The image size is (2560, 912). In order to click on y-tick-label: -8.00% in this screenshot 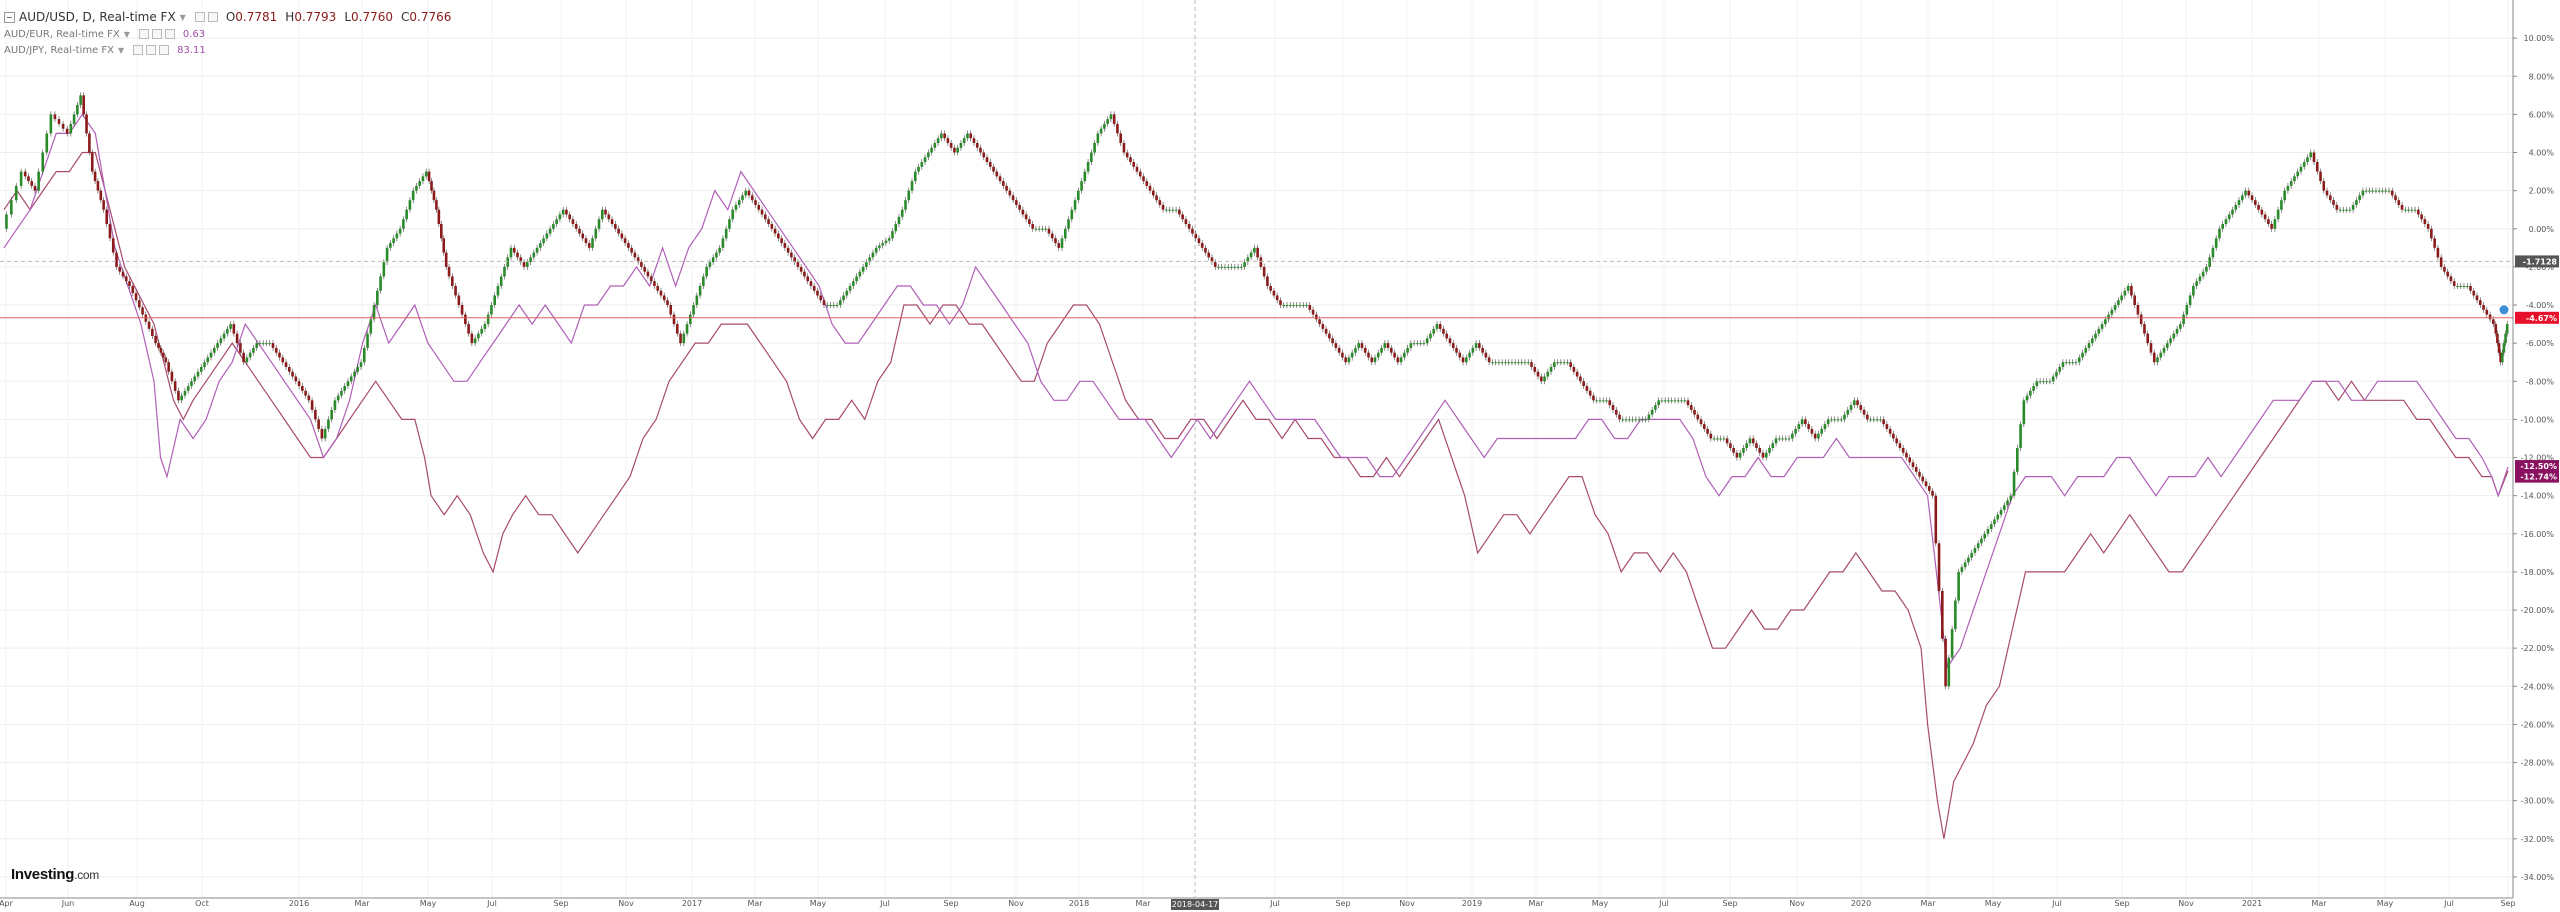, I will do `click(2540, 381)`.